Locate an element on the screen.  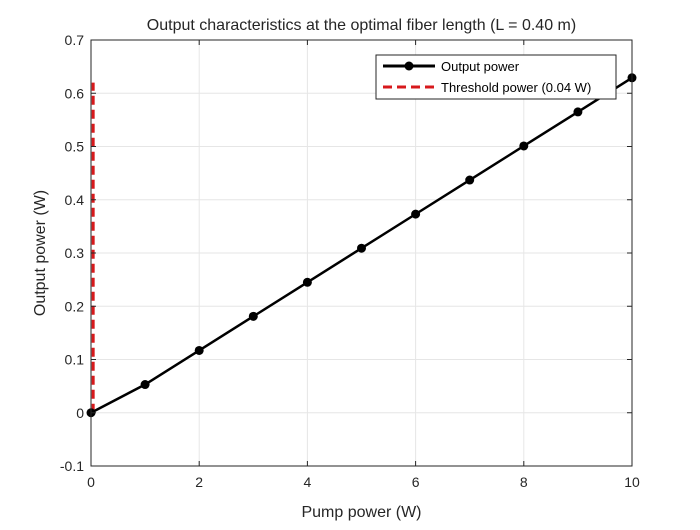
legend-box is located at coordinates (496, 77).